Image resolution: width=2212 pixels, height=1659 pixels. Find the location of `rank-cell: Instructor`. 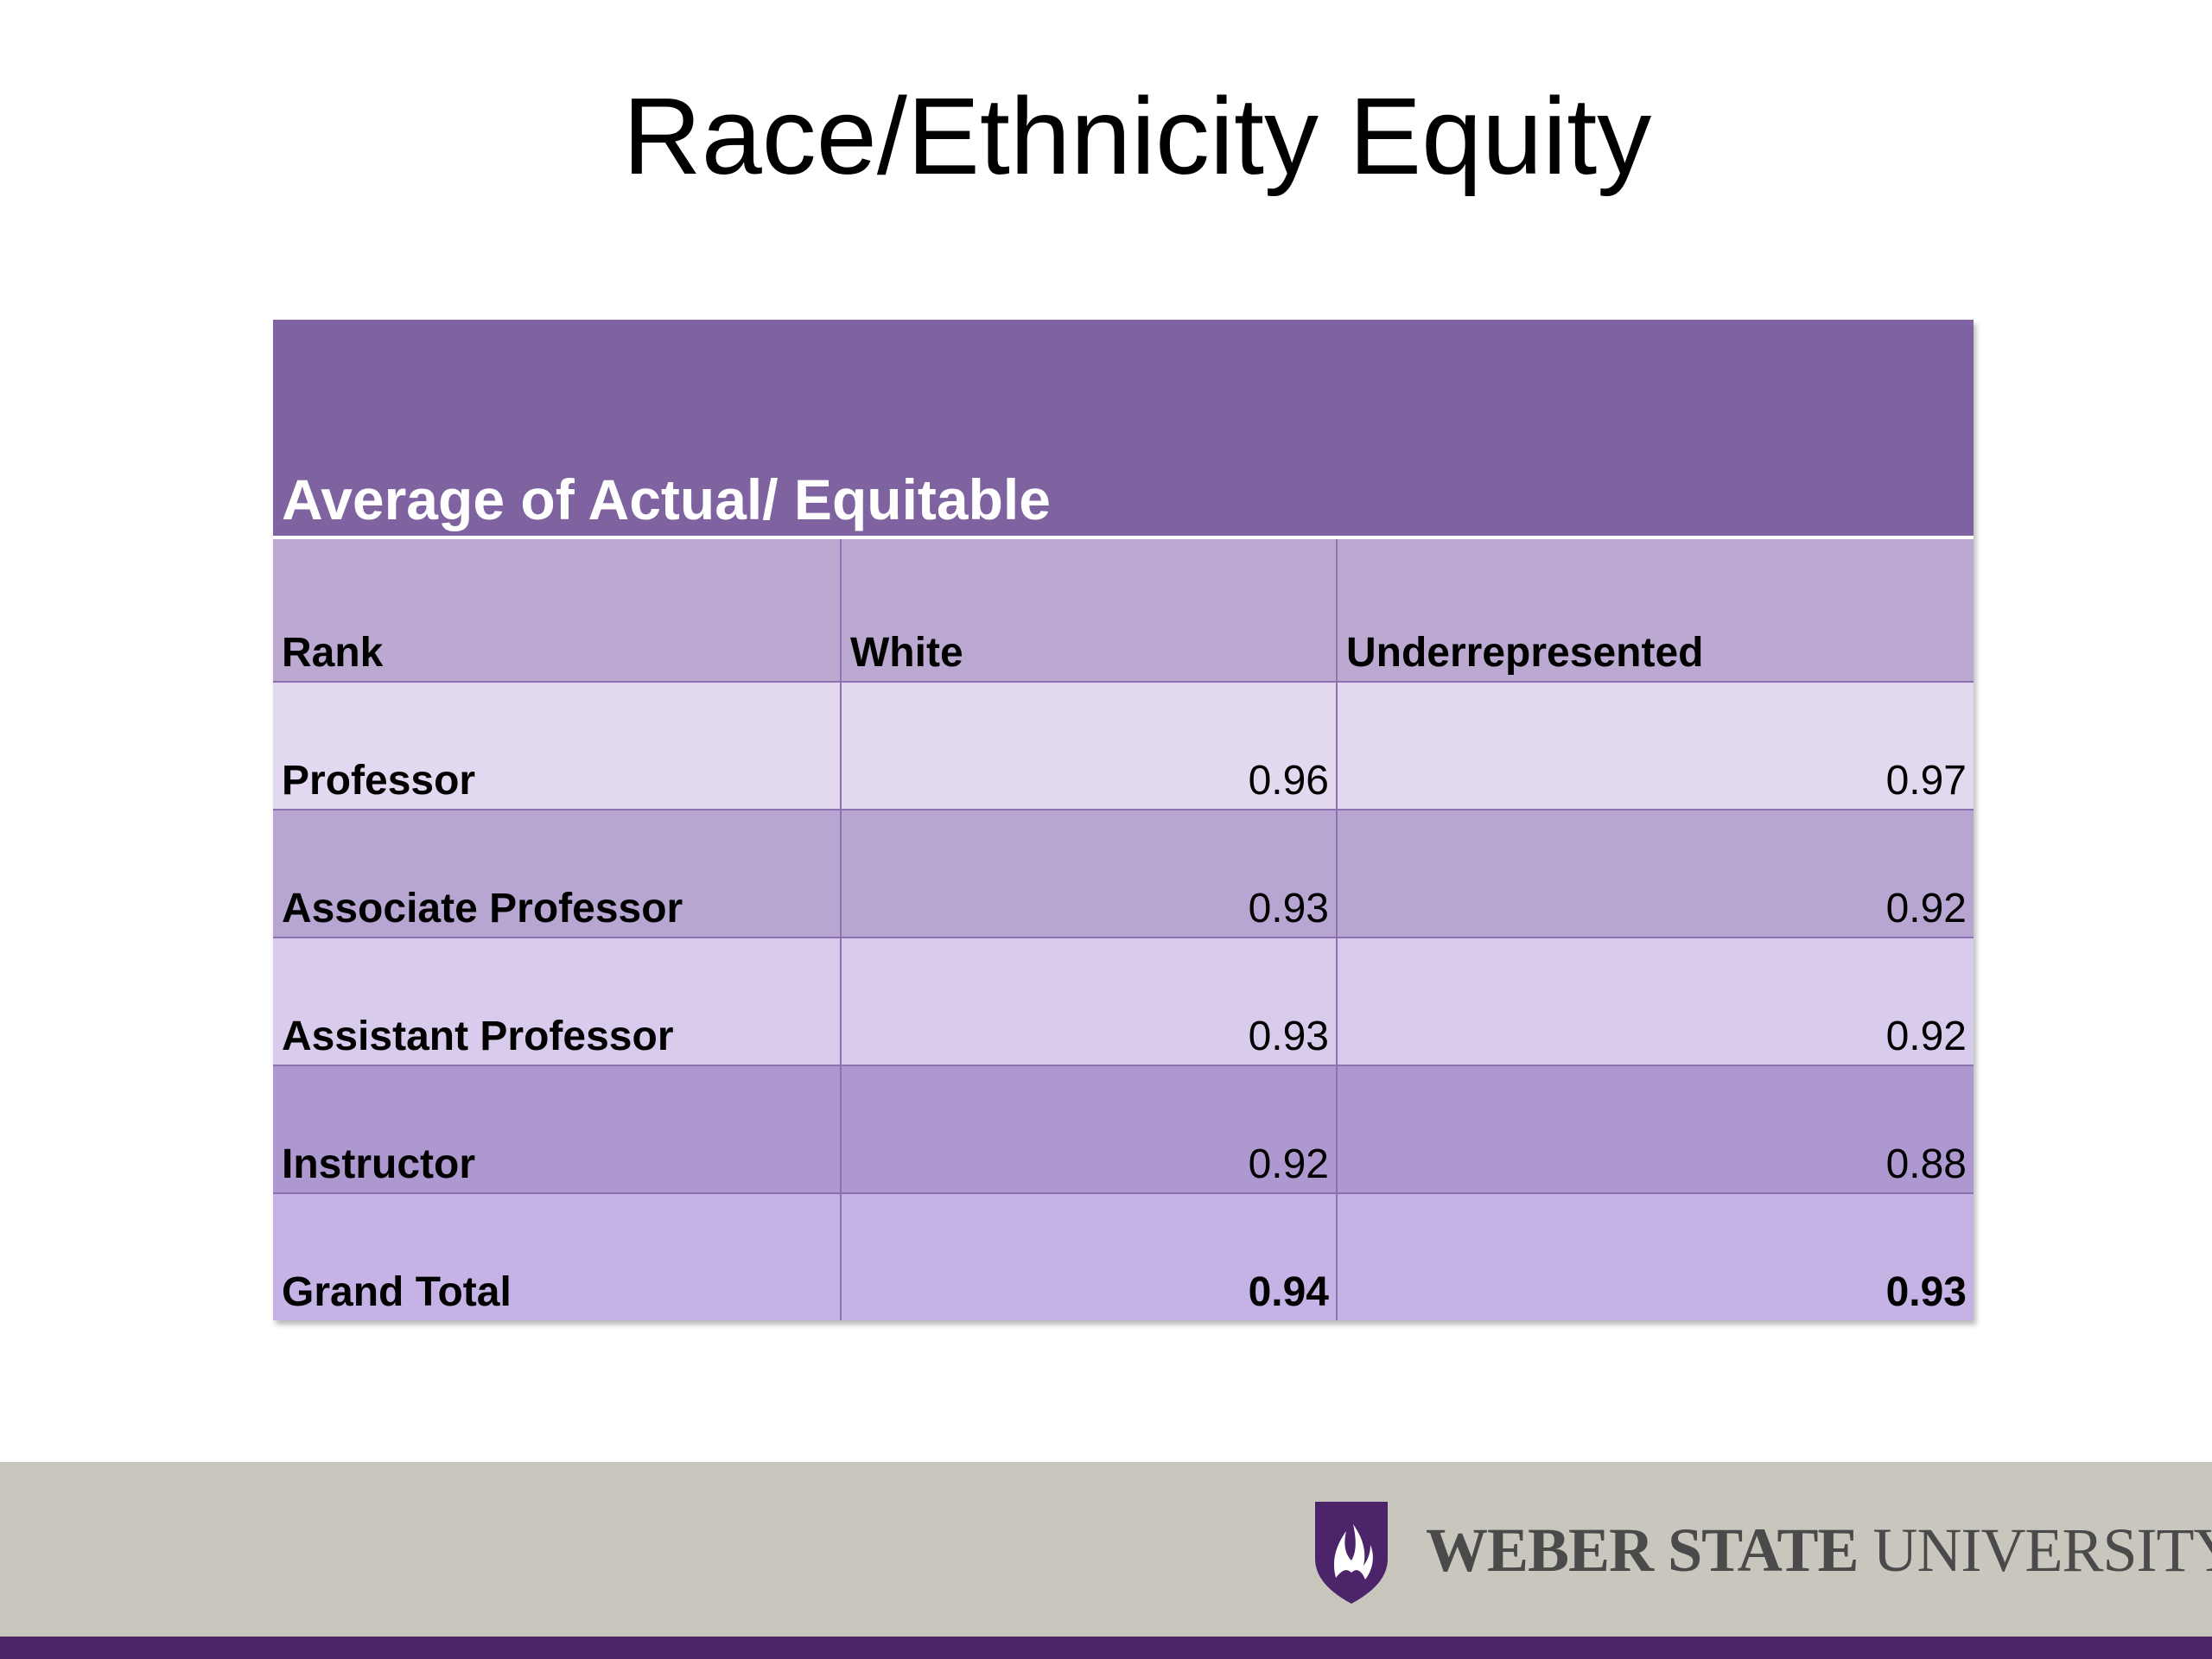

rank-cell: Instructor is located at coordinates (557, 1129).